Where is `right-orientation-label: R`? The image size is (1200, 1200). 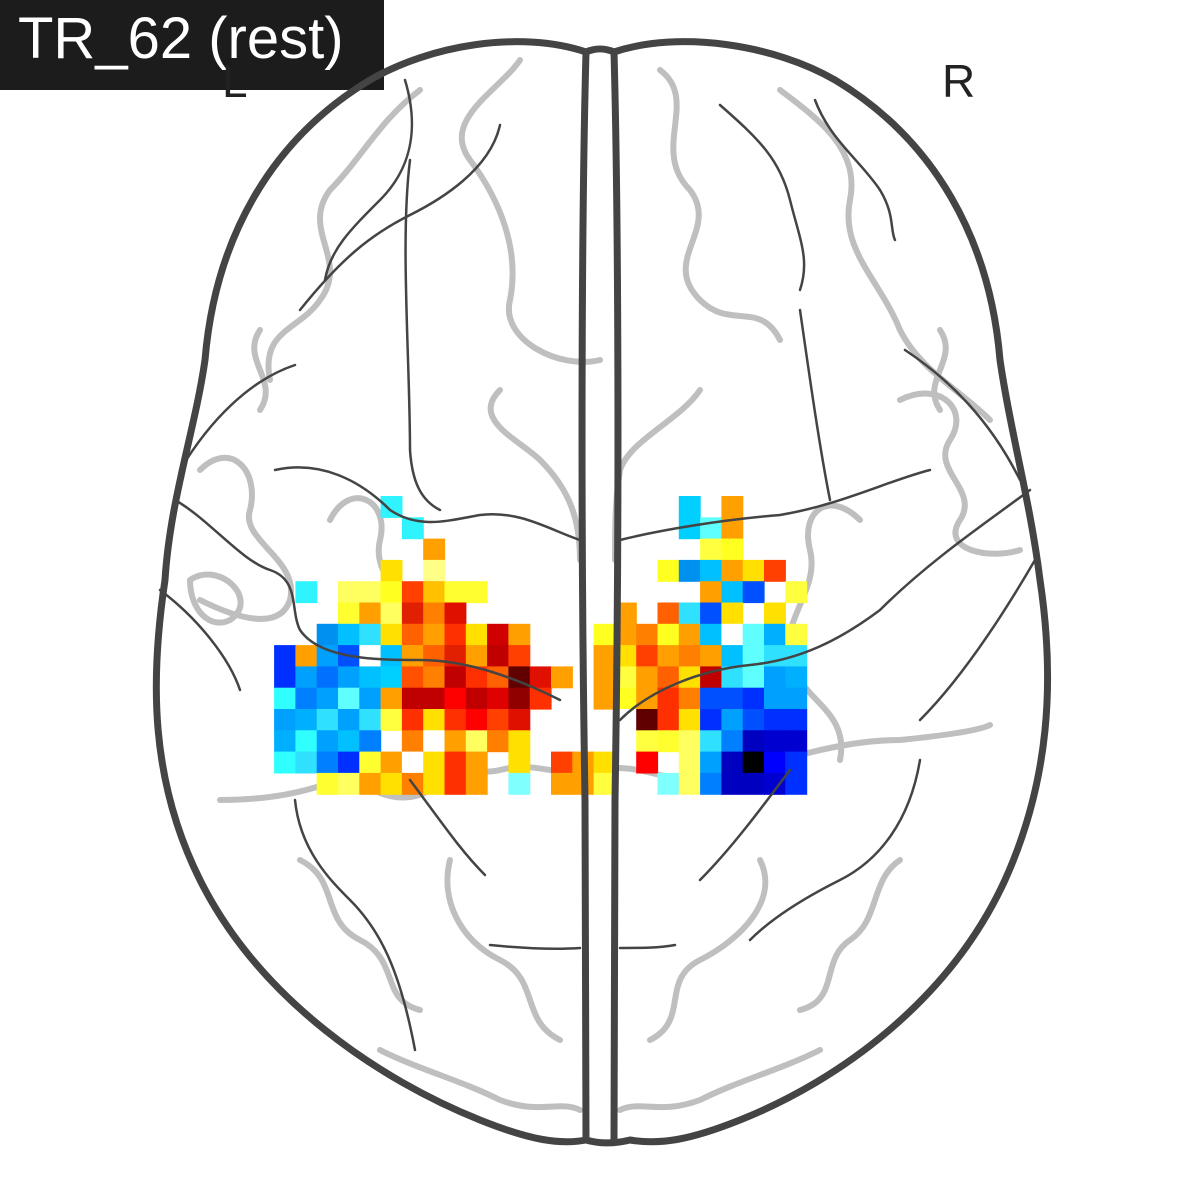 right-orientation-label: R is located at coordinates (959, 81).